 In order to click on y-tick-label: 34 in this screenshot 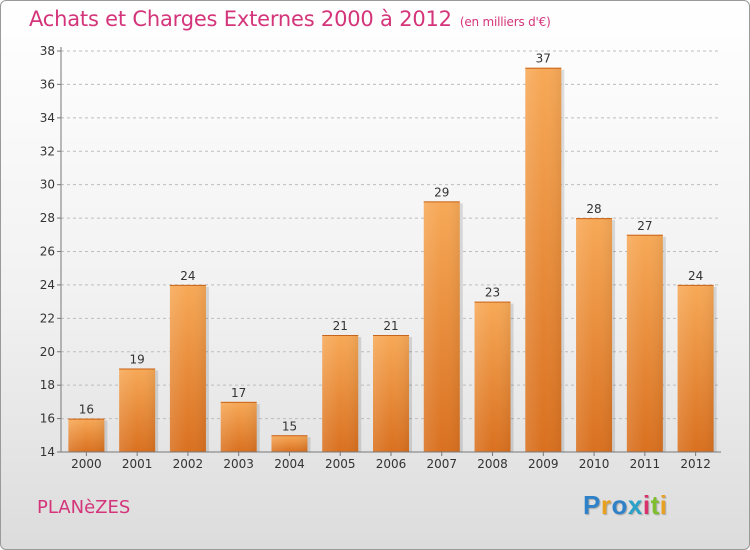, I will do `click(47, 118)`.